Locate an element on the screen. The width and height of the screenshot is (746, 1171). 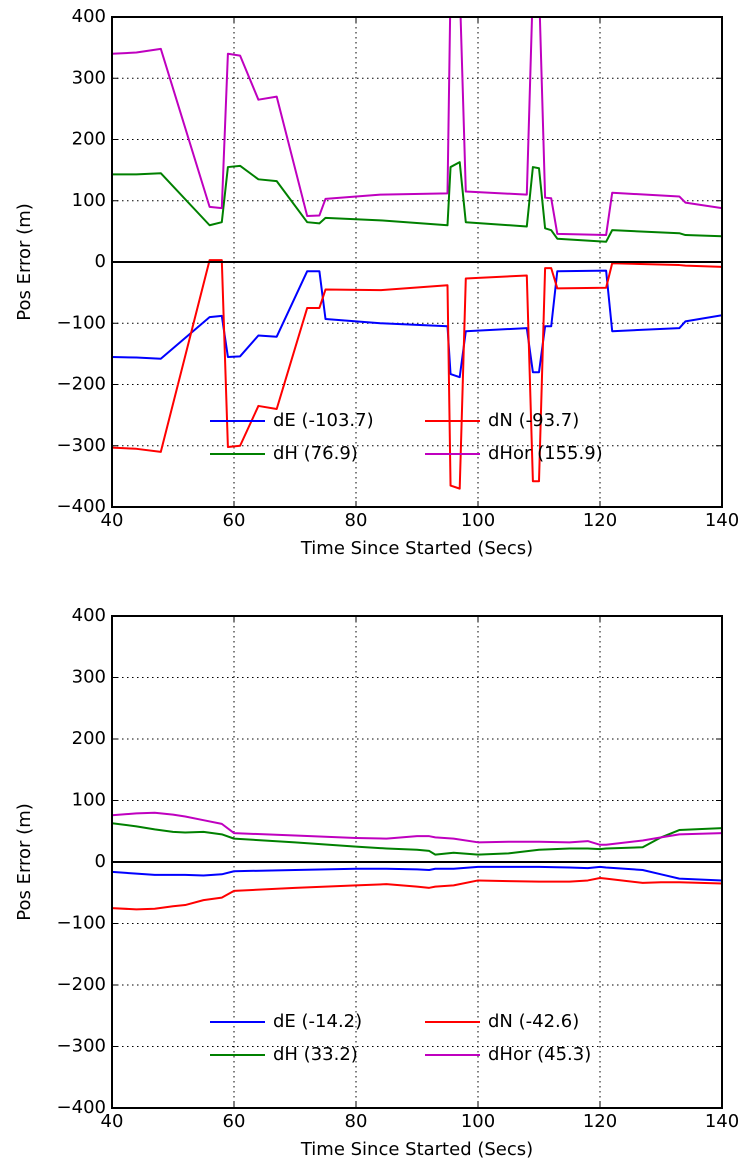
legend-label: dE (-14.2) is located at coordinates (317, 1021).